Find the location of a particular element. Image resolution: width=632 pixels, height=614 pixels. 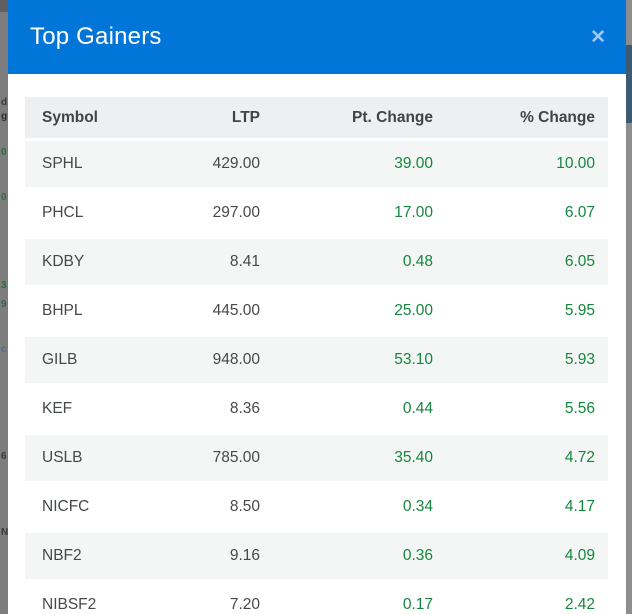

symbol-cell: GILB is located at coordinates (60, 359).